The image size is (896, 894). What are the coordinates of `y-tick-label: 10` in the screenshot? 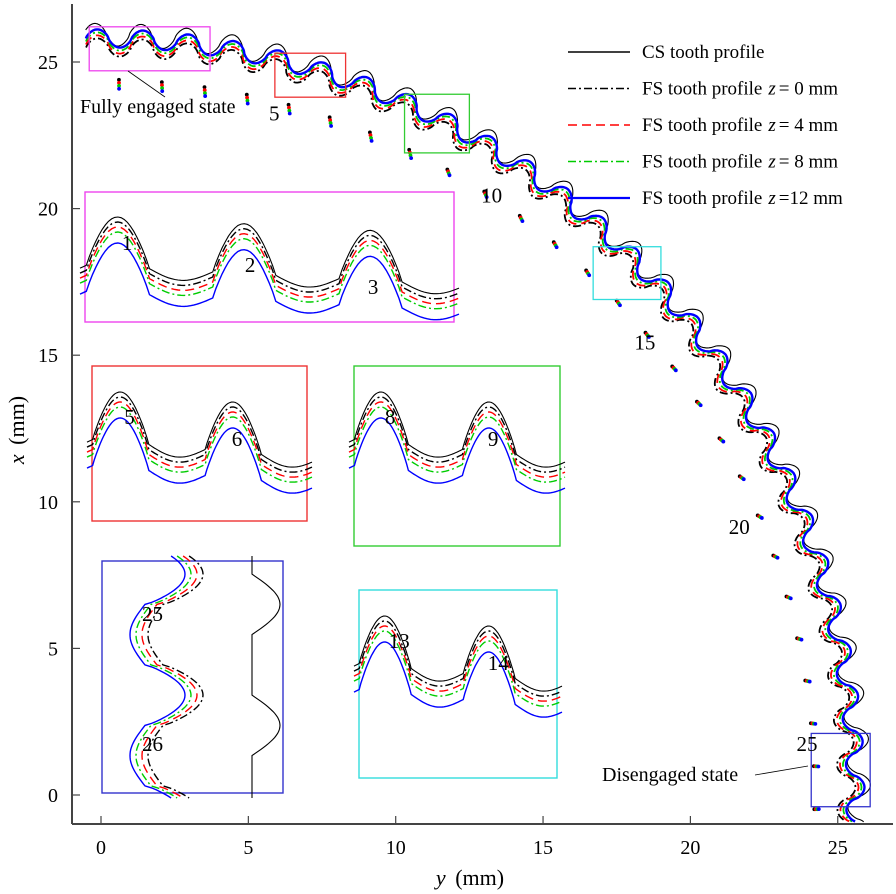 It's located at (48, 503).